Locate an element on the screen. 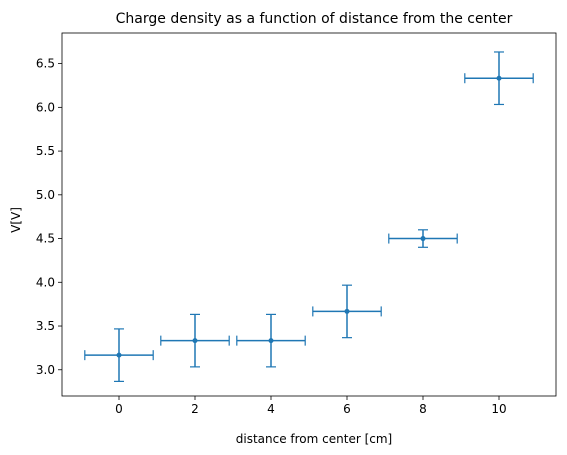 This screenshot has height=455, width=567. y-axis-label: V[V] is located at coordinates (16, 220).